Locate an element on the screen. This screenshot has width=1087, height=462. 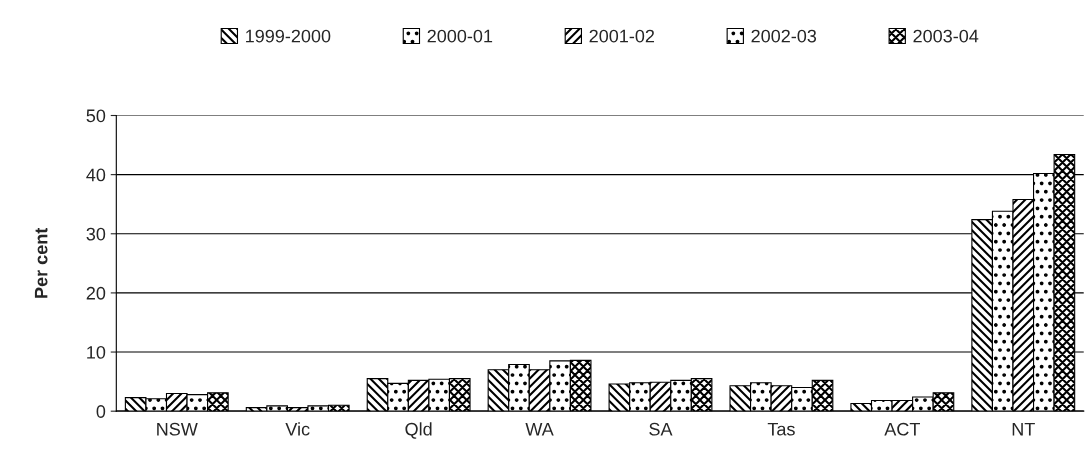
y-tick-label: 0 is located at coordinates (101, 411).